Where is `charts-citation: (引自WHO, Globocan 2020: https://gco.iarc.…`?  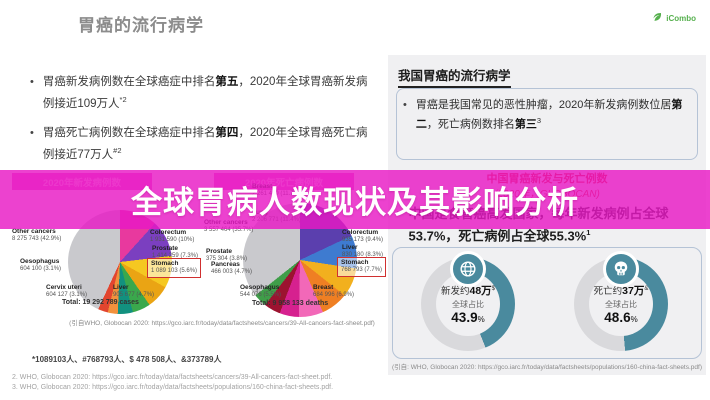 charts-citation: (引自WHO, Globocan 2020: https://gco.iarc.… is located at coordinates (222, 323).